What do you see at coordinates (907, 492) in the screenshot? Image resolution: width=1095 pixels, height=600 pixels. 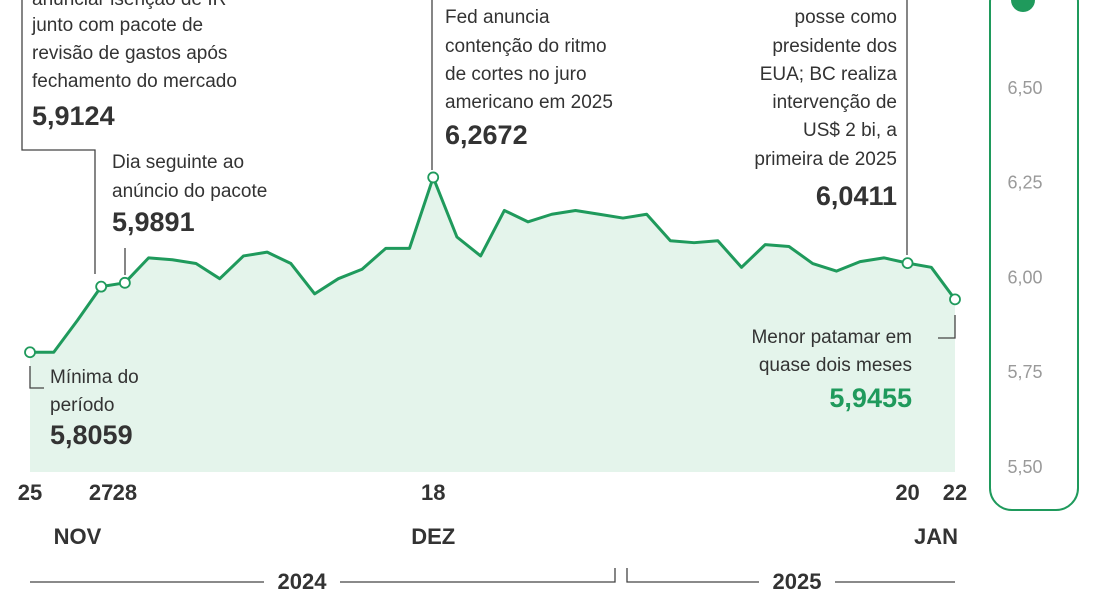 I see `x-tick-label: 20` at bounding box center [907, 492].